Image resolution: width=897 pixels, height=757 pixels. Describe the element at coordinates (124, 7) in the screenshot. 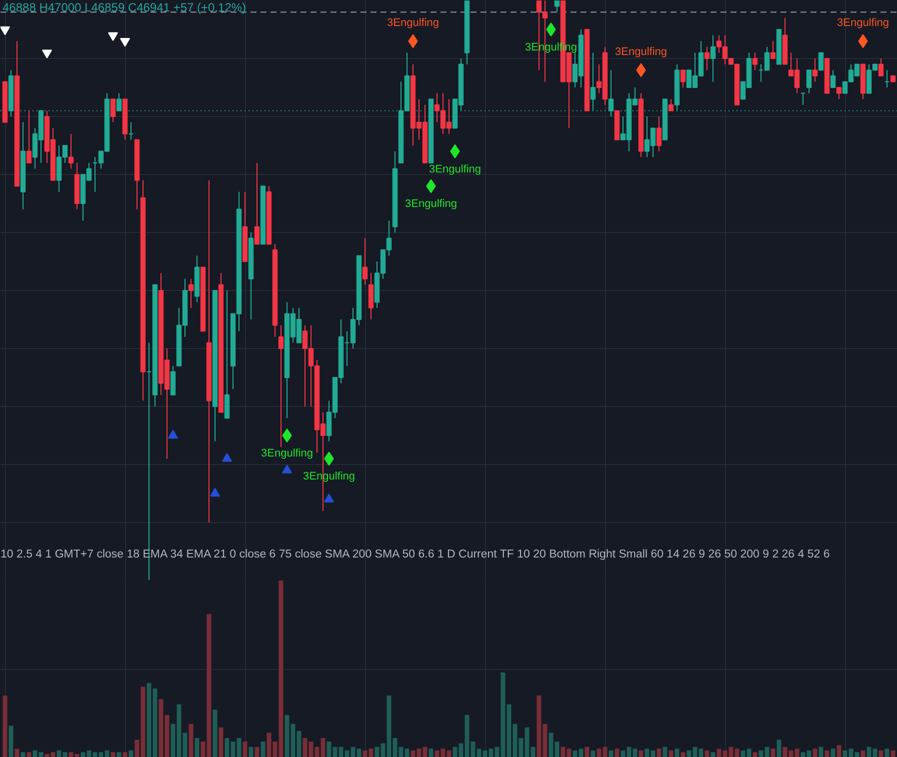

I see `annotation: 46888 H47000 L46859 C46941 +57 (+0.12%)` at that location.